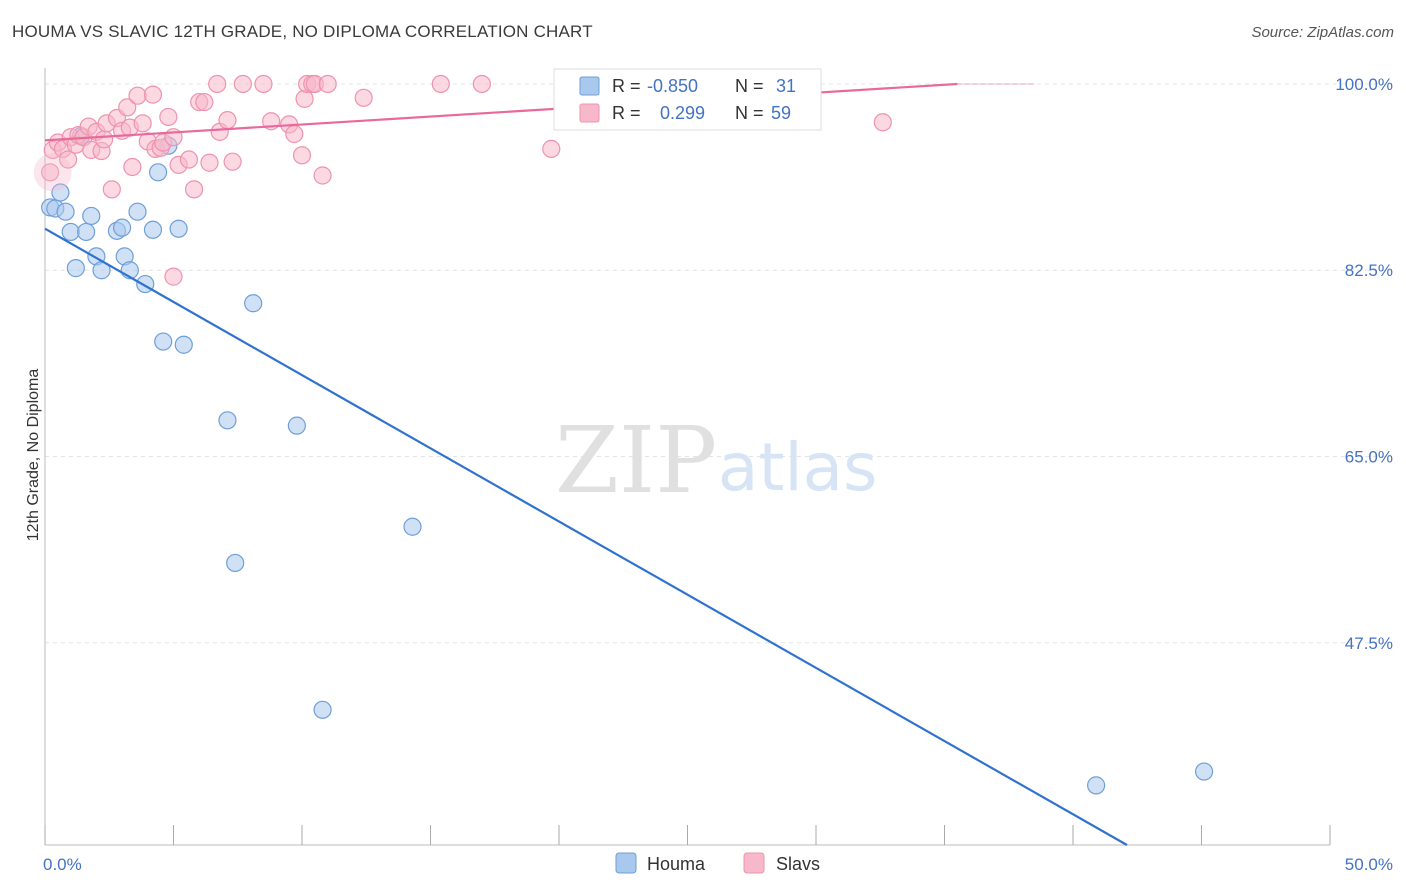 The width and height of the screenshot is (1406, 892). Describe the element at coordinates (62, 864) in the screenshot. I see `x-tick-label-min: 0.0%` at that location.